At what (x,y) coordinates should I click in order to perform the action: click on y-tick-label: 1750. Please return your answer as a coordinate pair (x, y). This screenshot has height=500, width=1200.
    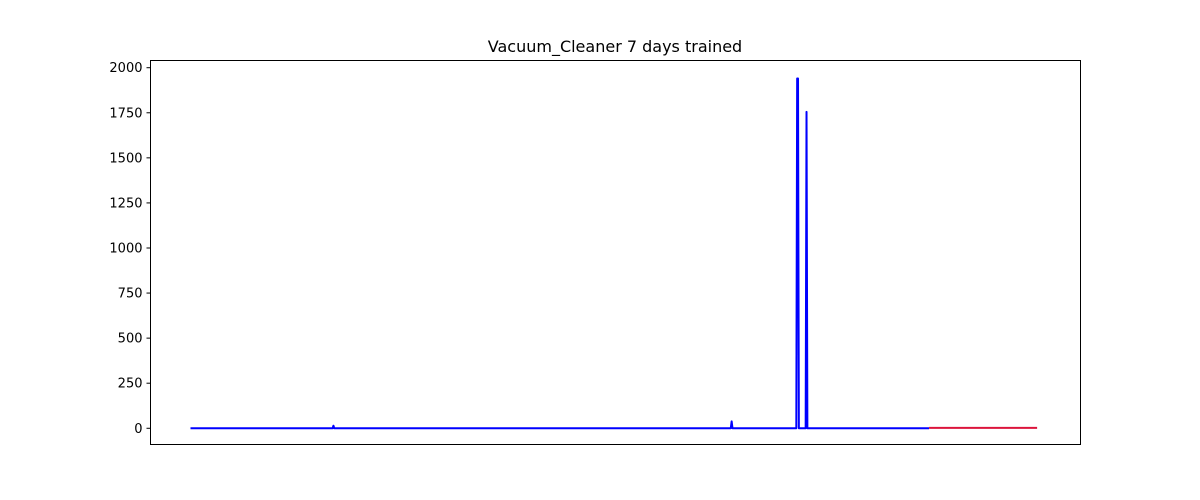
    Looking at the image, I should click on (125, 113).